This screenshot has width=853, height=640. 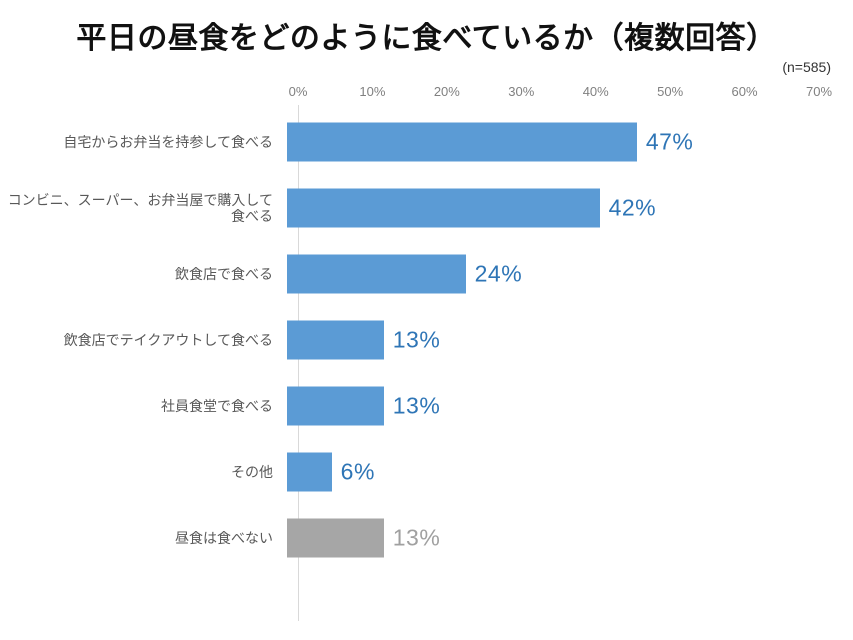 I want to click on value-label: 24%, so click(x=498, y=273).